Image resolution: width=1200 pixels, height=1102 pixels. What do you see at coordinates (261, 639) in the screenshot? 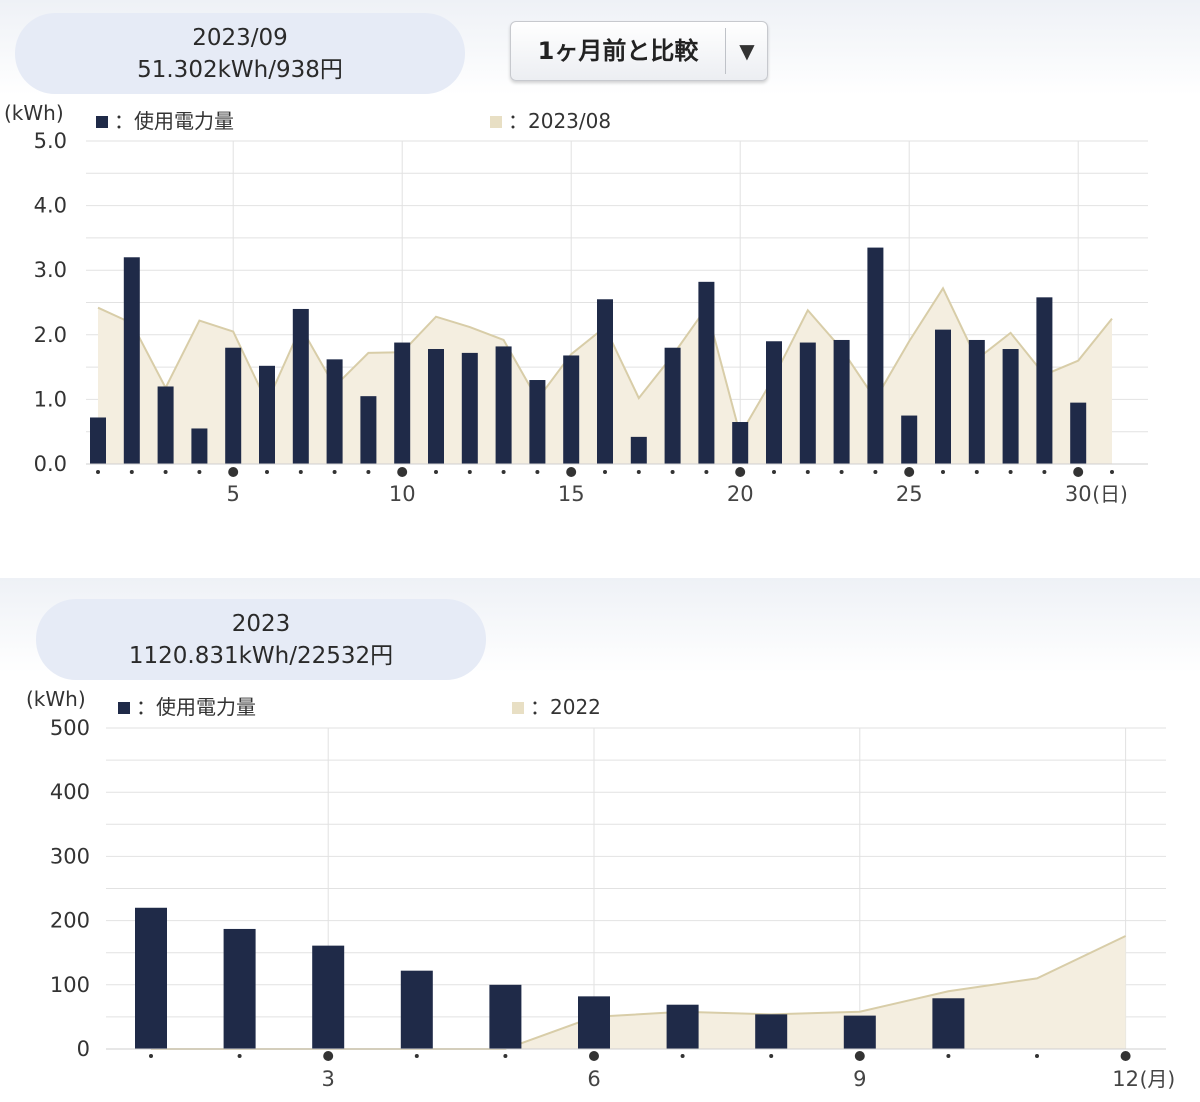
I see `yearly-summary: 2023 1120.831kWh/22532円` at bounding box center [261, 639].